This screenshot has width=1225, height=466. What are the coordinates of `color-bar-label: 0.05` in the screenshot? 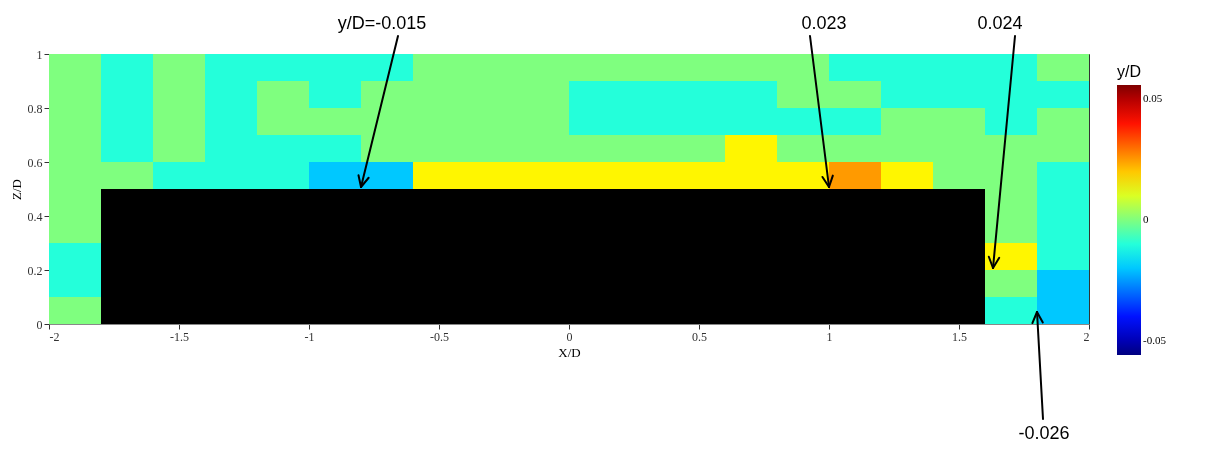 It's located at (1153, 98).